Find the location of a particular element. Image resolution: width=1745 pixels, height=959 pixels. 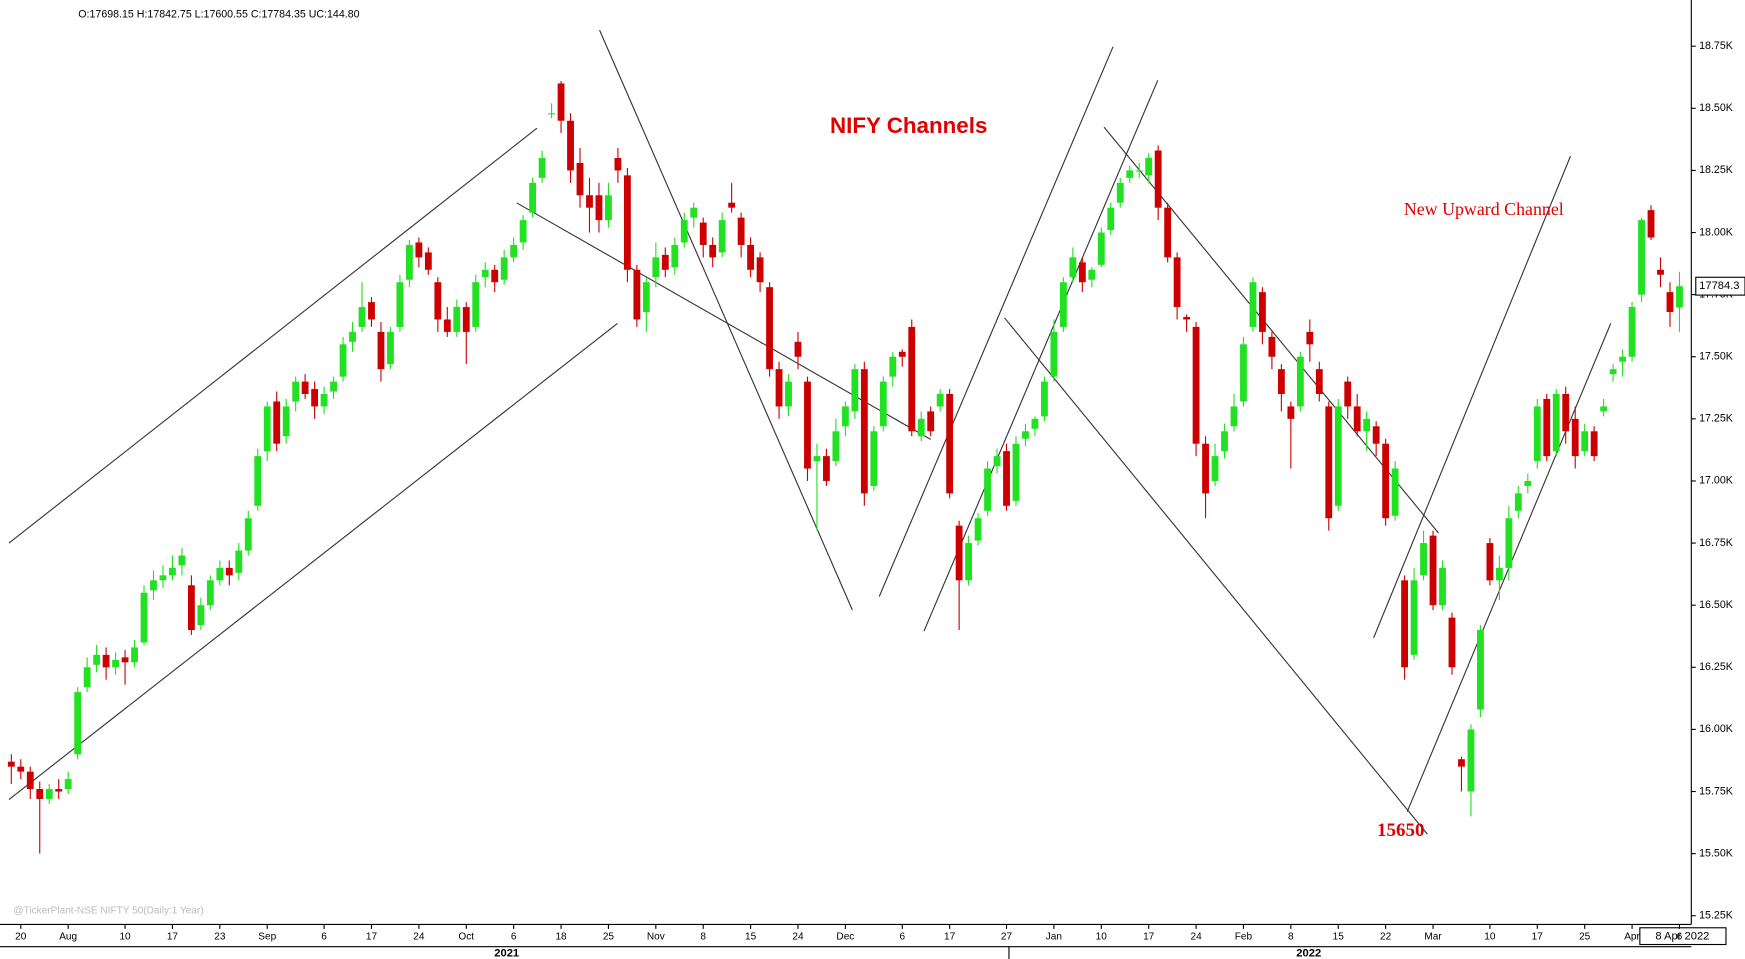

x-tick-label: Dec is located at coordinates (845, 936).